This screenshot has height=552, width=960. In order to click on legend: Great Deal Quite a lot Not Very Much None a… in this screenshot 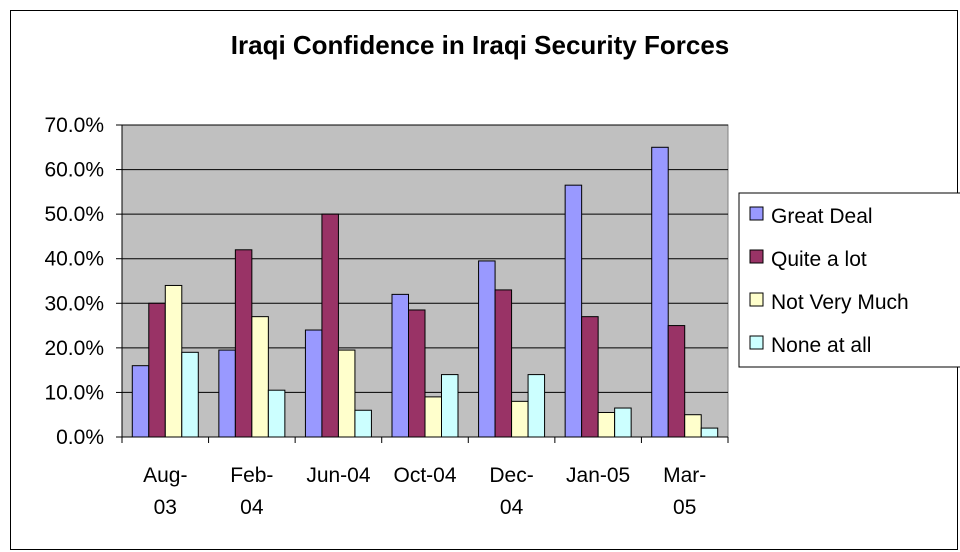, I will do `click(849, 280)`.